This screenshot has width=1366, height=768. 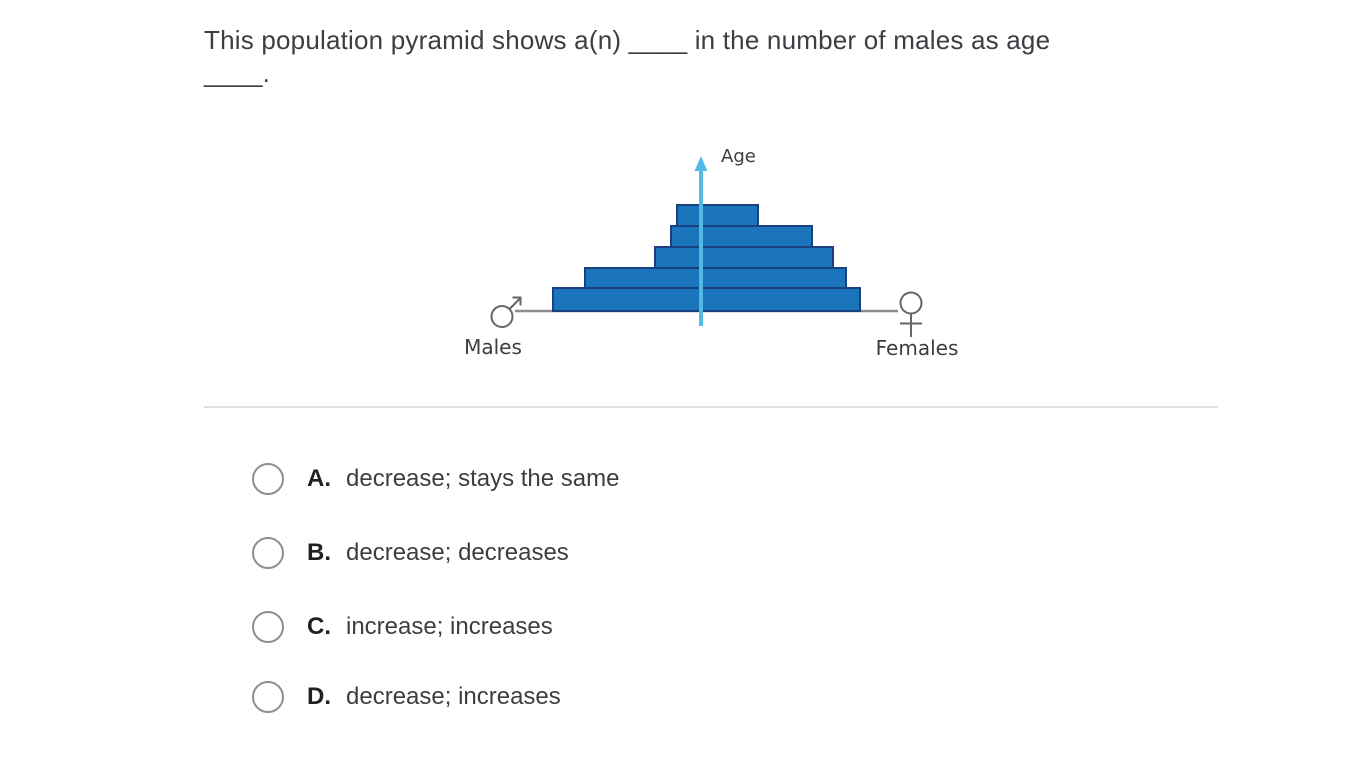 What do you see at coordinates (738, 156) in the screenshot?
I see `age-axis-label: Age` at bounding box center [738, 156].